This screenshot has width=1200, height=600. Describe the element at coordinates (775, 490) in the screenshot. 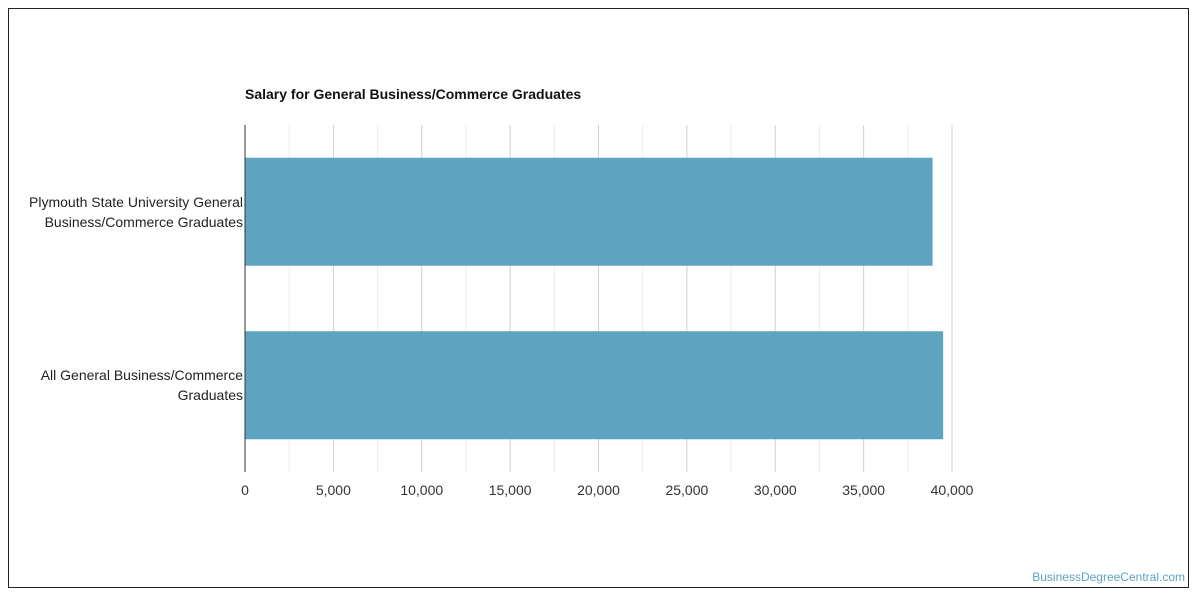

I see `x-tick-label: 30,000` at that location.